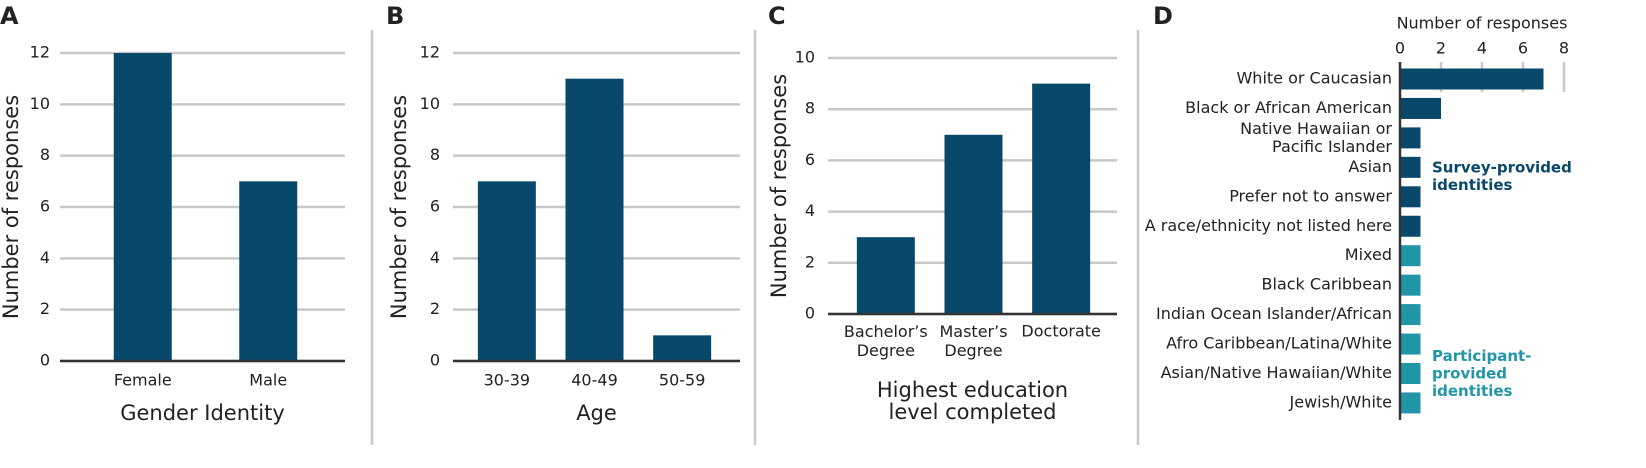 This screenshot has height=468, width=1646. What do you see at coordinates (143, 380) in the screenshot?
I see `x-tick-label: Female` at bounding box center [143, 380].